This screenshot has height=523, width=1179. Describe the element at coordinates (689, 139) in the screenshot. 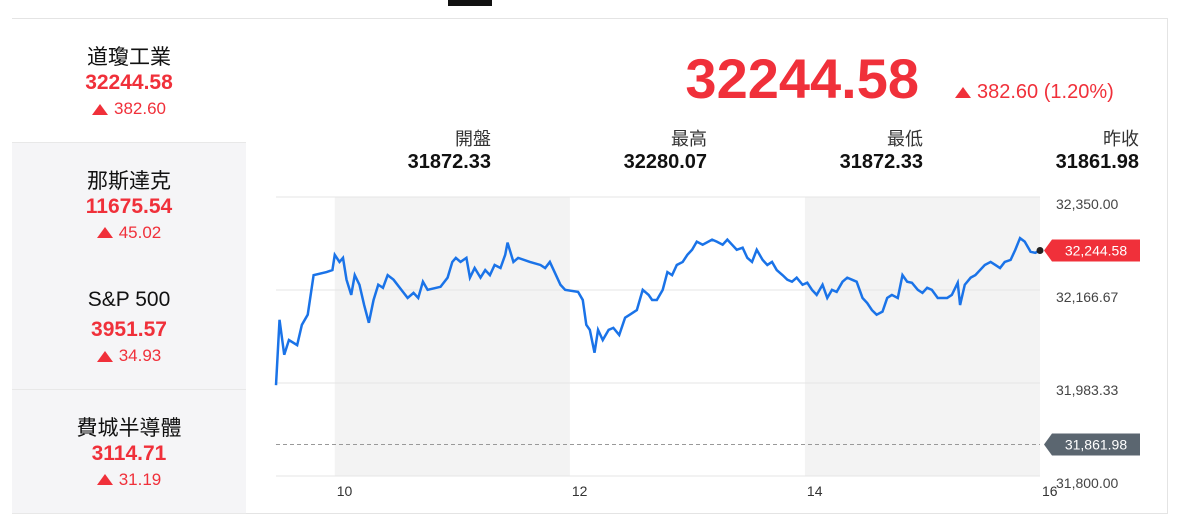

I see `stat-label: 最高` at that location.